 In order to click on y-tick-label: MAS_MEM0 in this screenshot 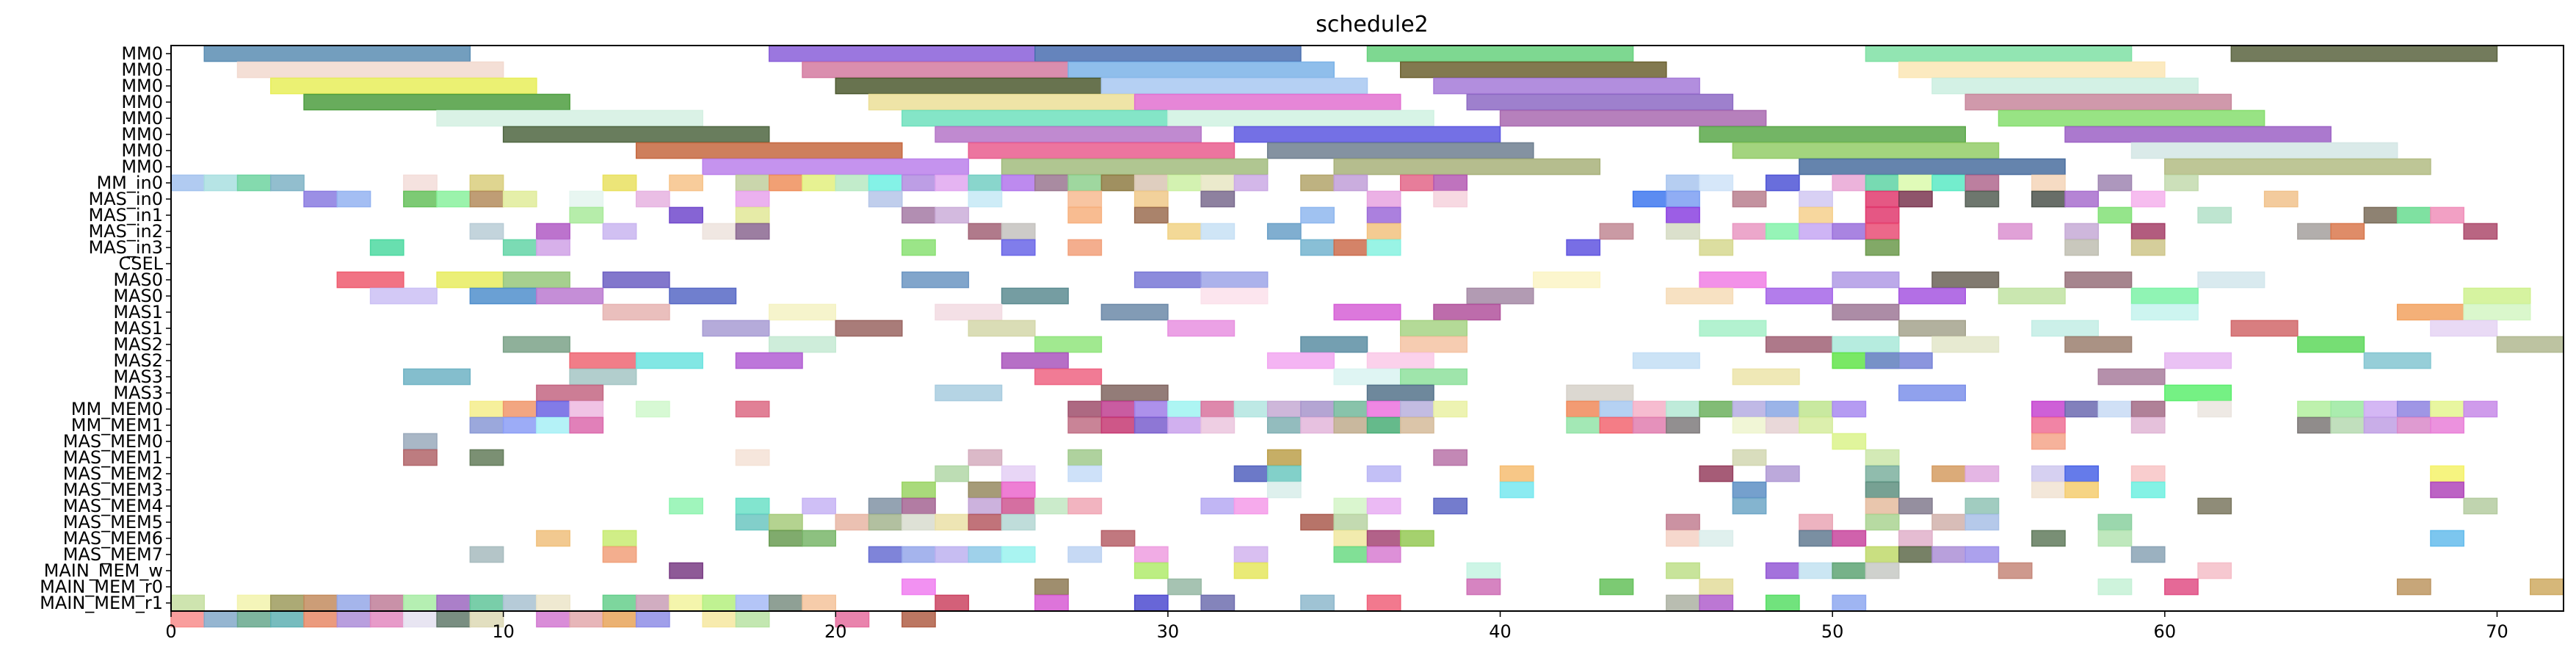, I will do `click(113, 441)`.